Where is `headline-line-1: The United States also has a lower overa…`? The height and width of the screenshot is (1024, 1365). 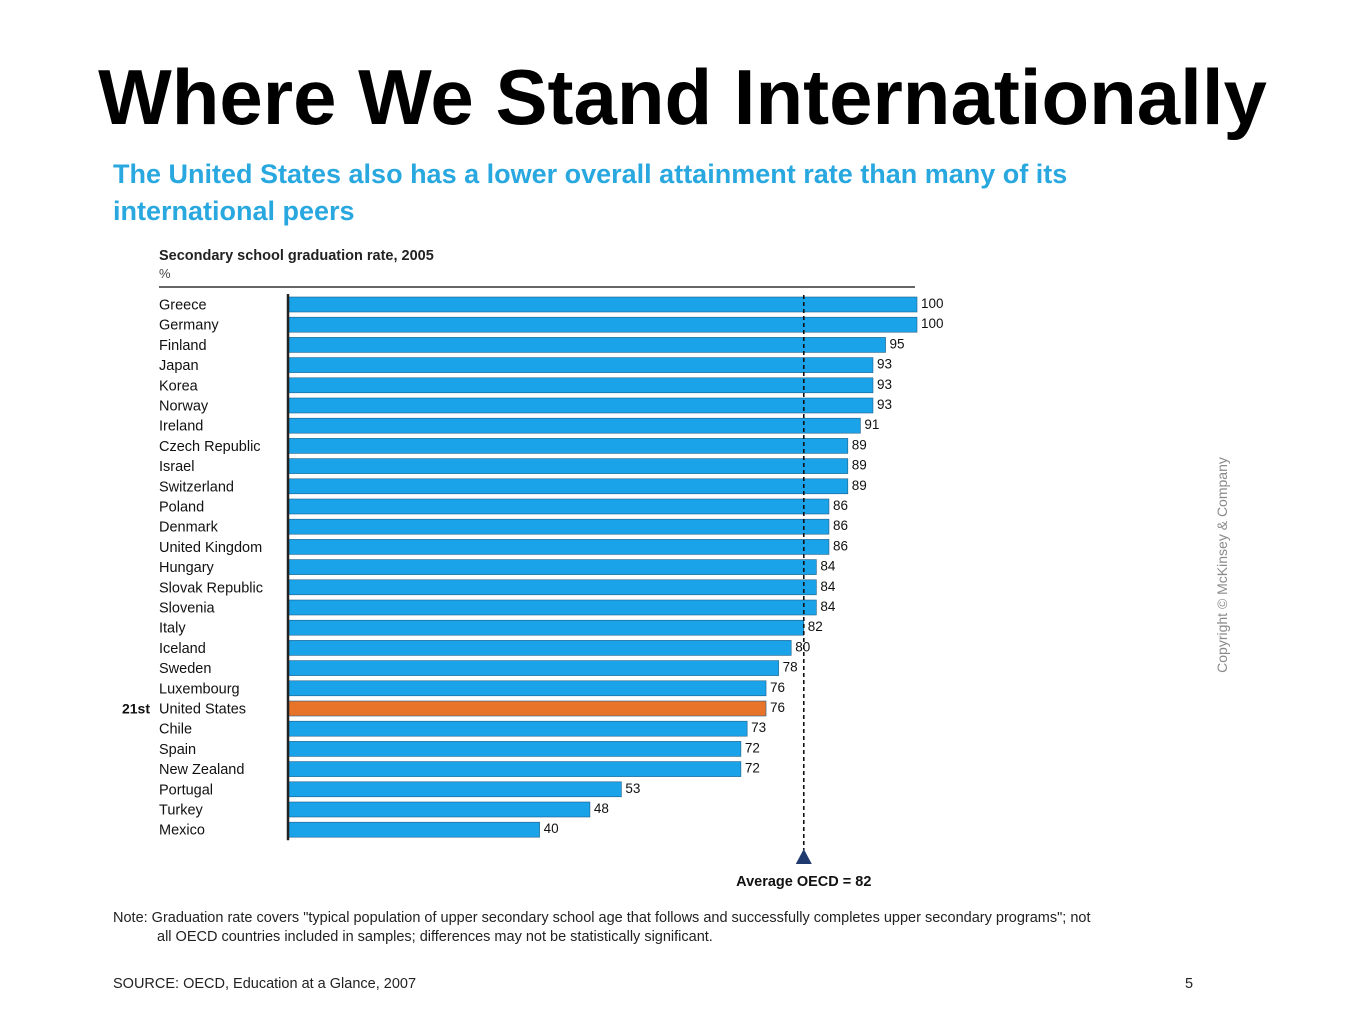 headline-line-1: The United States also has a lower overa… is located at coordinates (590, 174).